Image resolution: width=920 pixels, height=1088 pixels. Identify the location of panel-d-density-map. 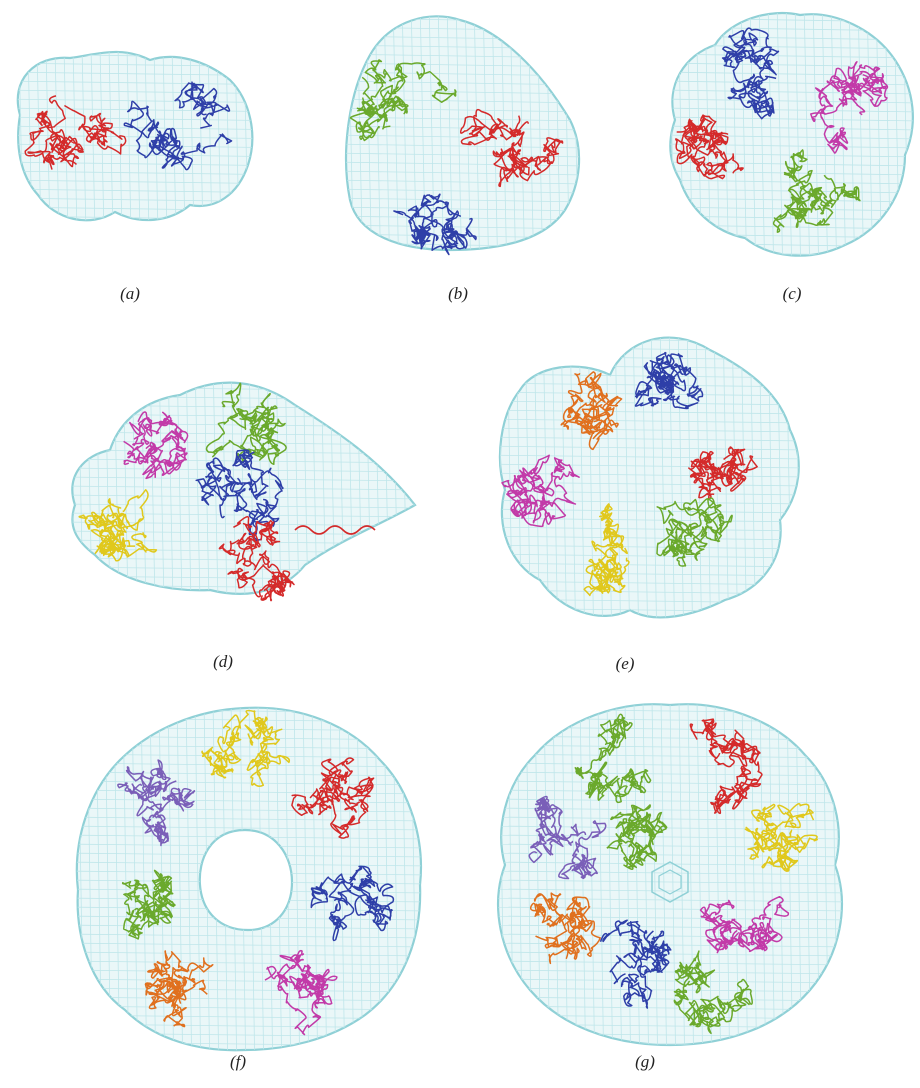
(244, 491).